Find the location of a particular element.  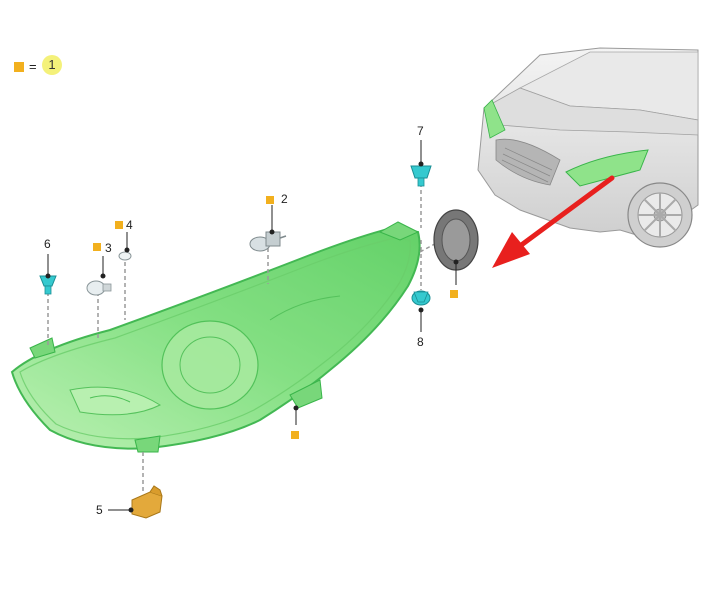

part-7-screw is located at coordinates (421, 176).